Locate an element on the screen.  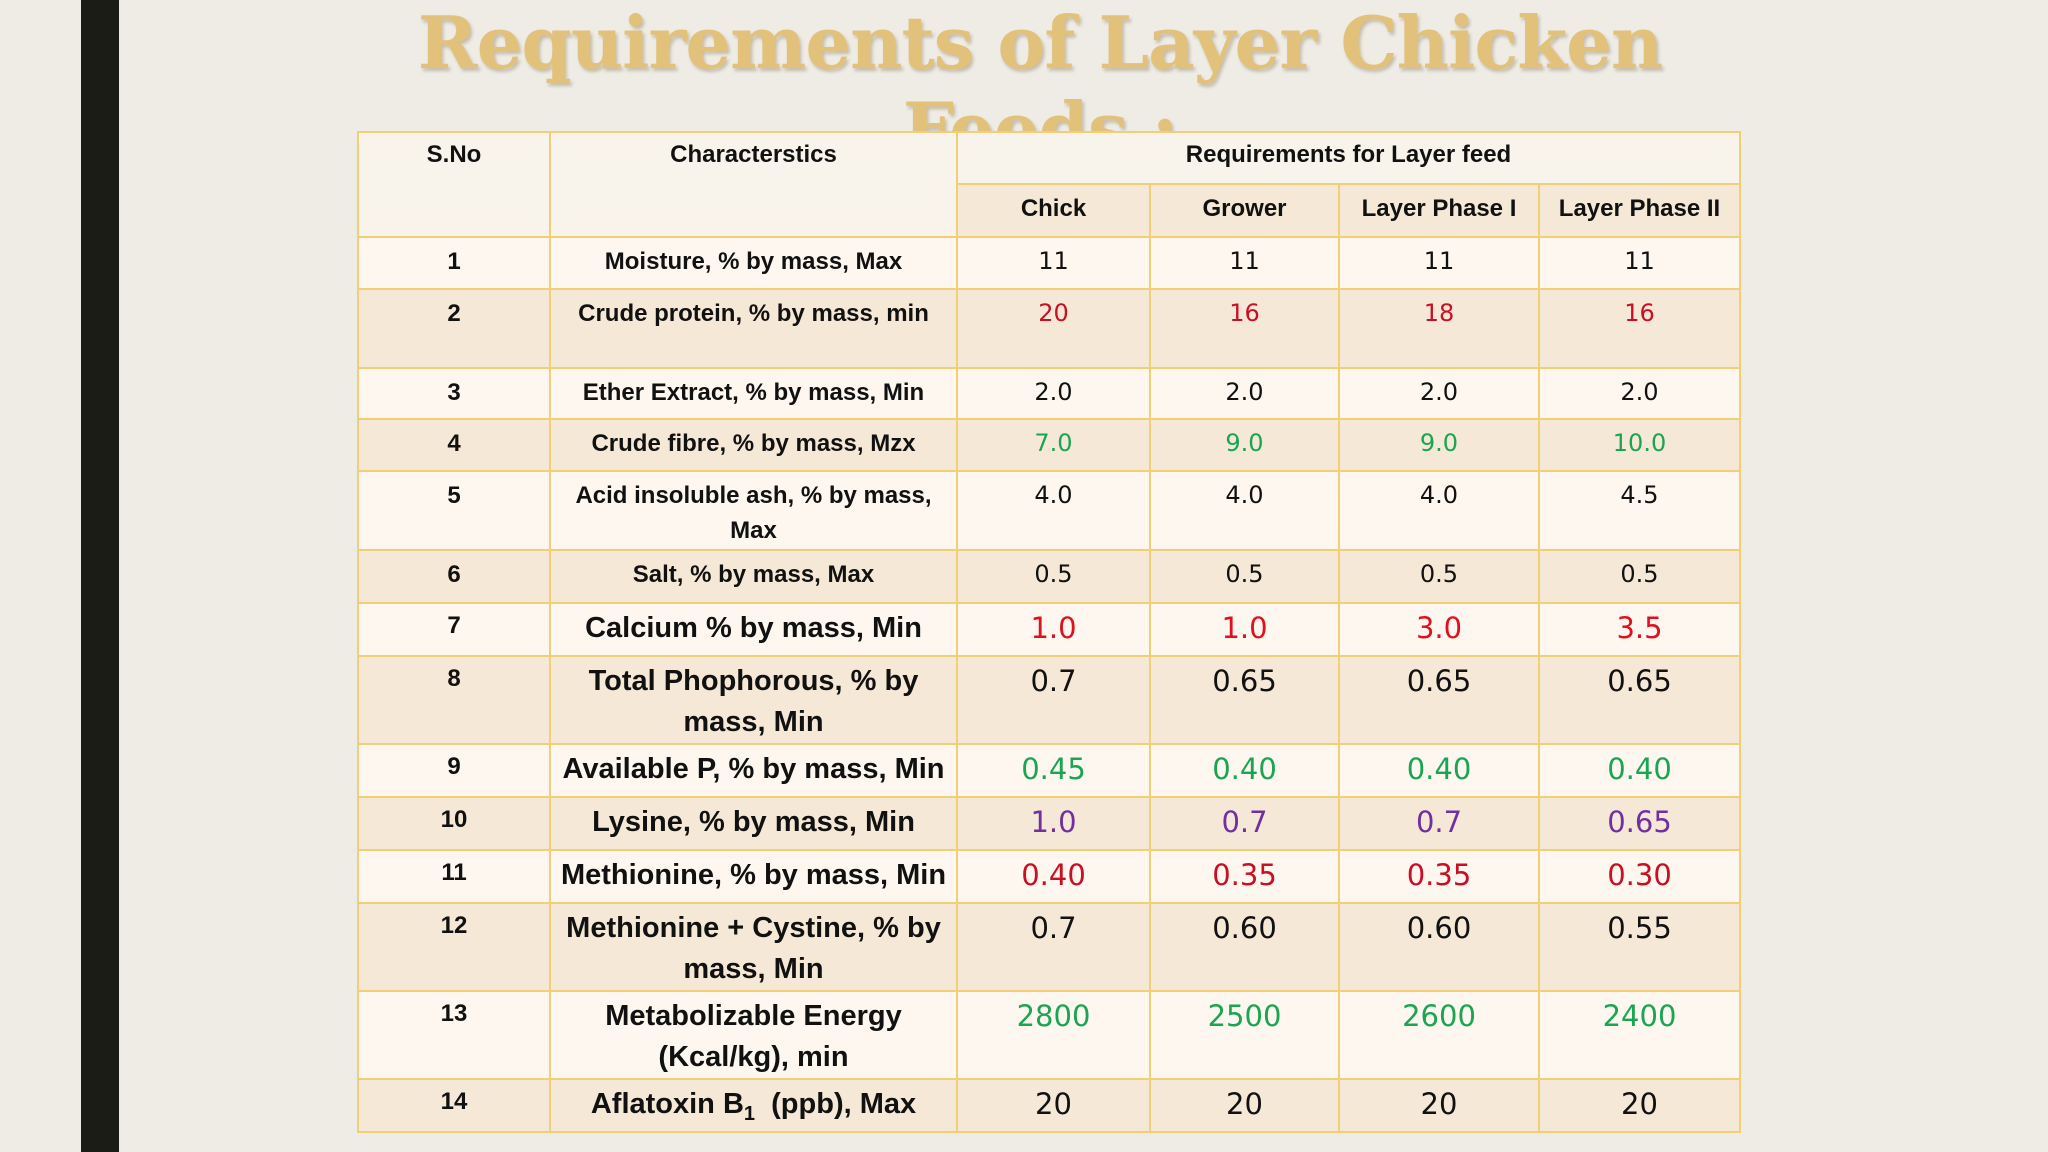
cell-grower: 20 is located at coordinates (1244, 1105).